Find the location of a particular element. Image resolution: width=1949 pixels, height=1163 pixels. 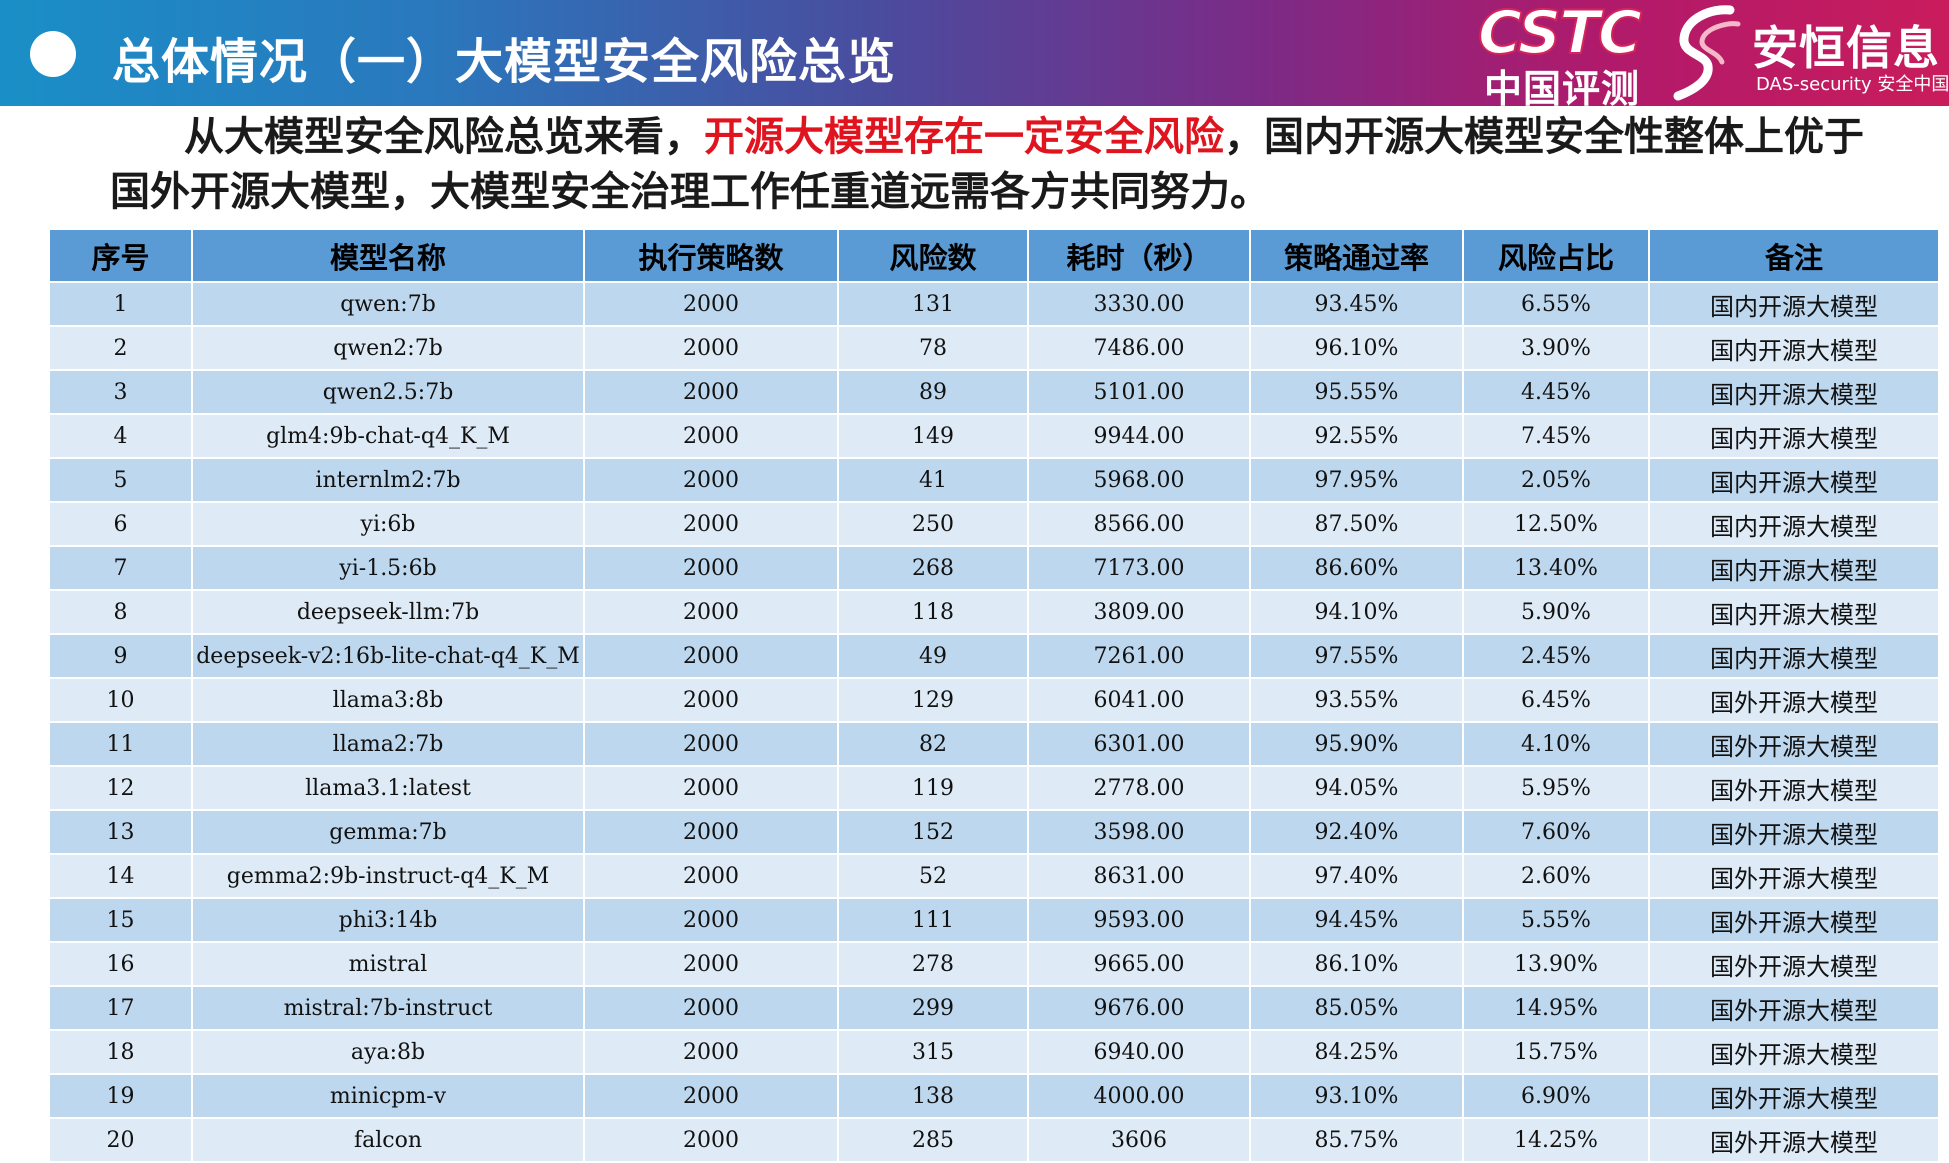

cell-model-name: llama3.1:latest is located at coordinates (388, 788).